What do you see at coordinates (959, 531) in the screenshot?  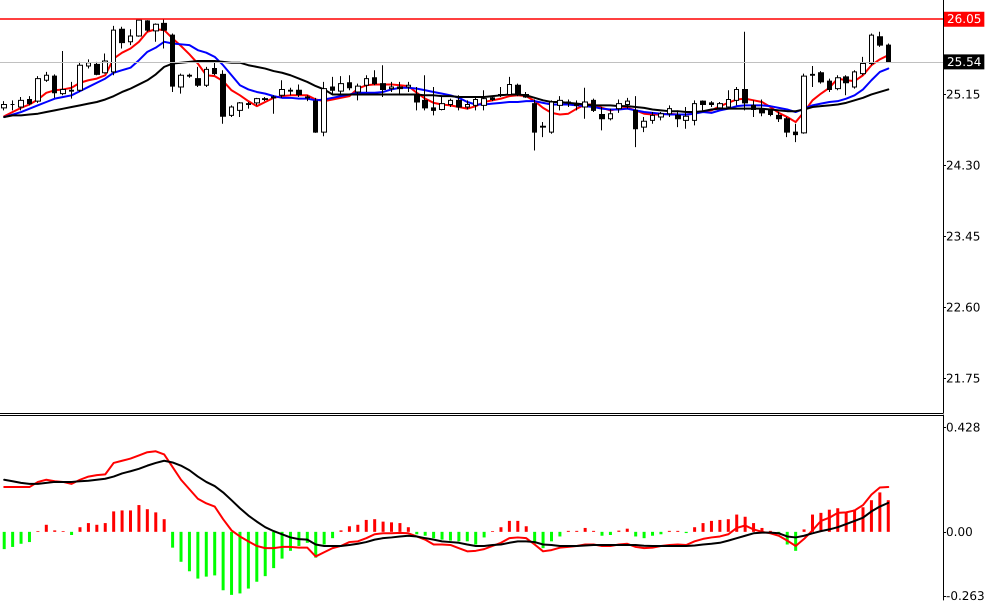 I see `y-tick-label: 0.00` at bounding box center [959, 531].